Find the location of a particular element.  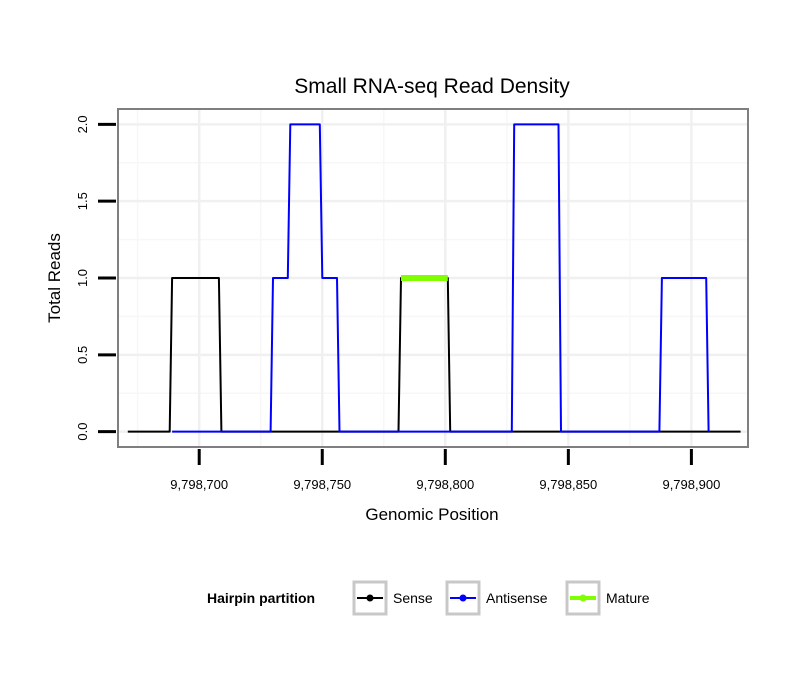

y-axis-title: Total Reads is located at coordinates (54, 278).